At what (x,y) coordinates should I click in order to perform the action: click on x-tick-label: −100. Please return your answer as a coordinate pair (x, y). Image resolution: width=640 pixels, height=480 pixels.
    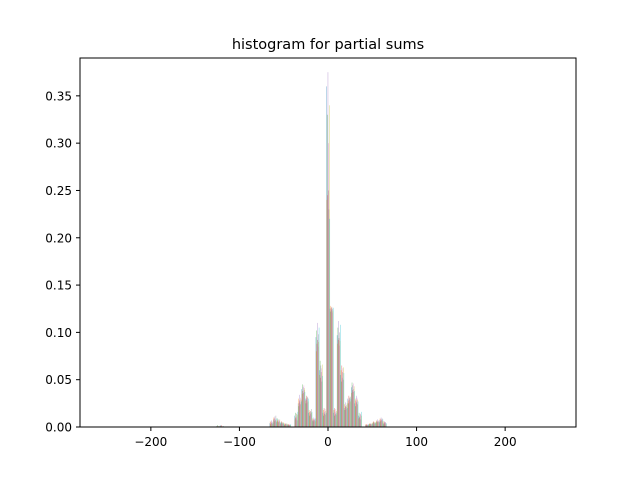
    Looking at the image, I should click on (239, 442).